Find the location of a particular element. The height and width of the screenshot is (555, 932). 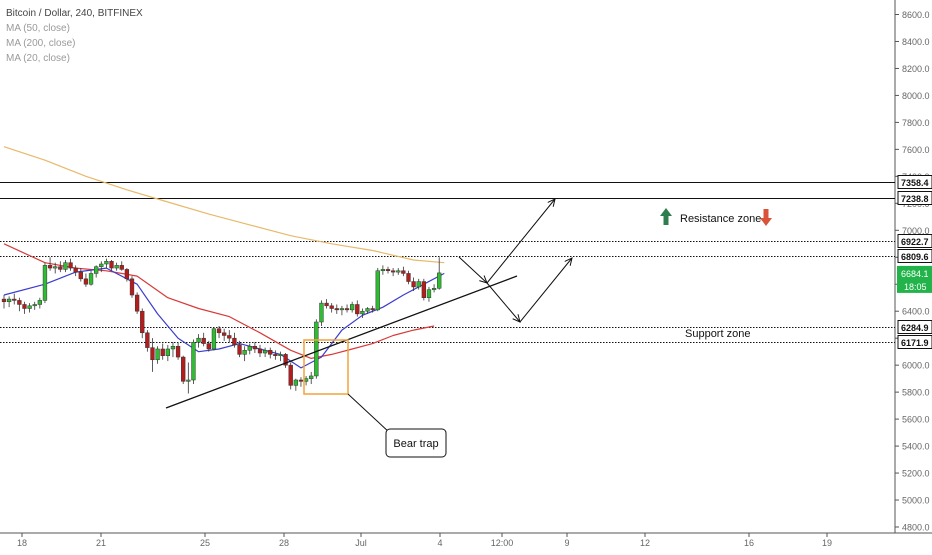

bear-trap-callout-line is located at coordinates (369, 413).